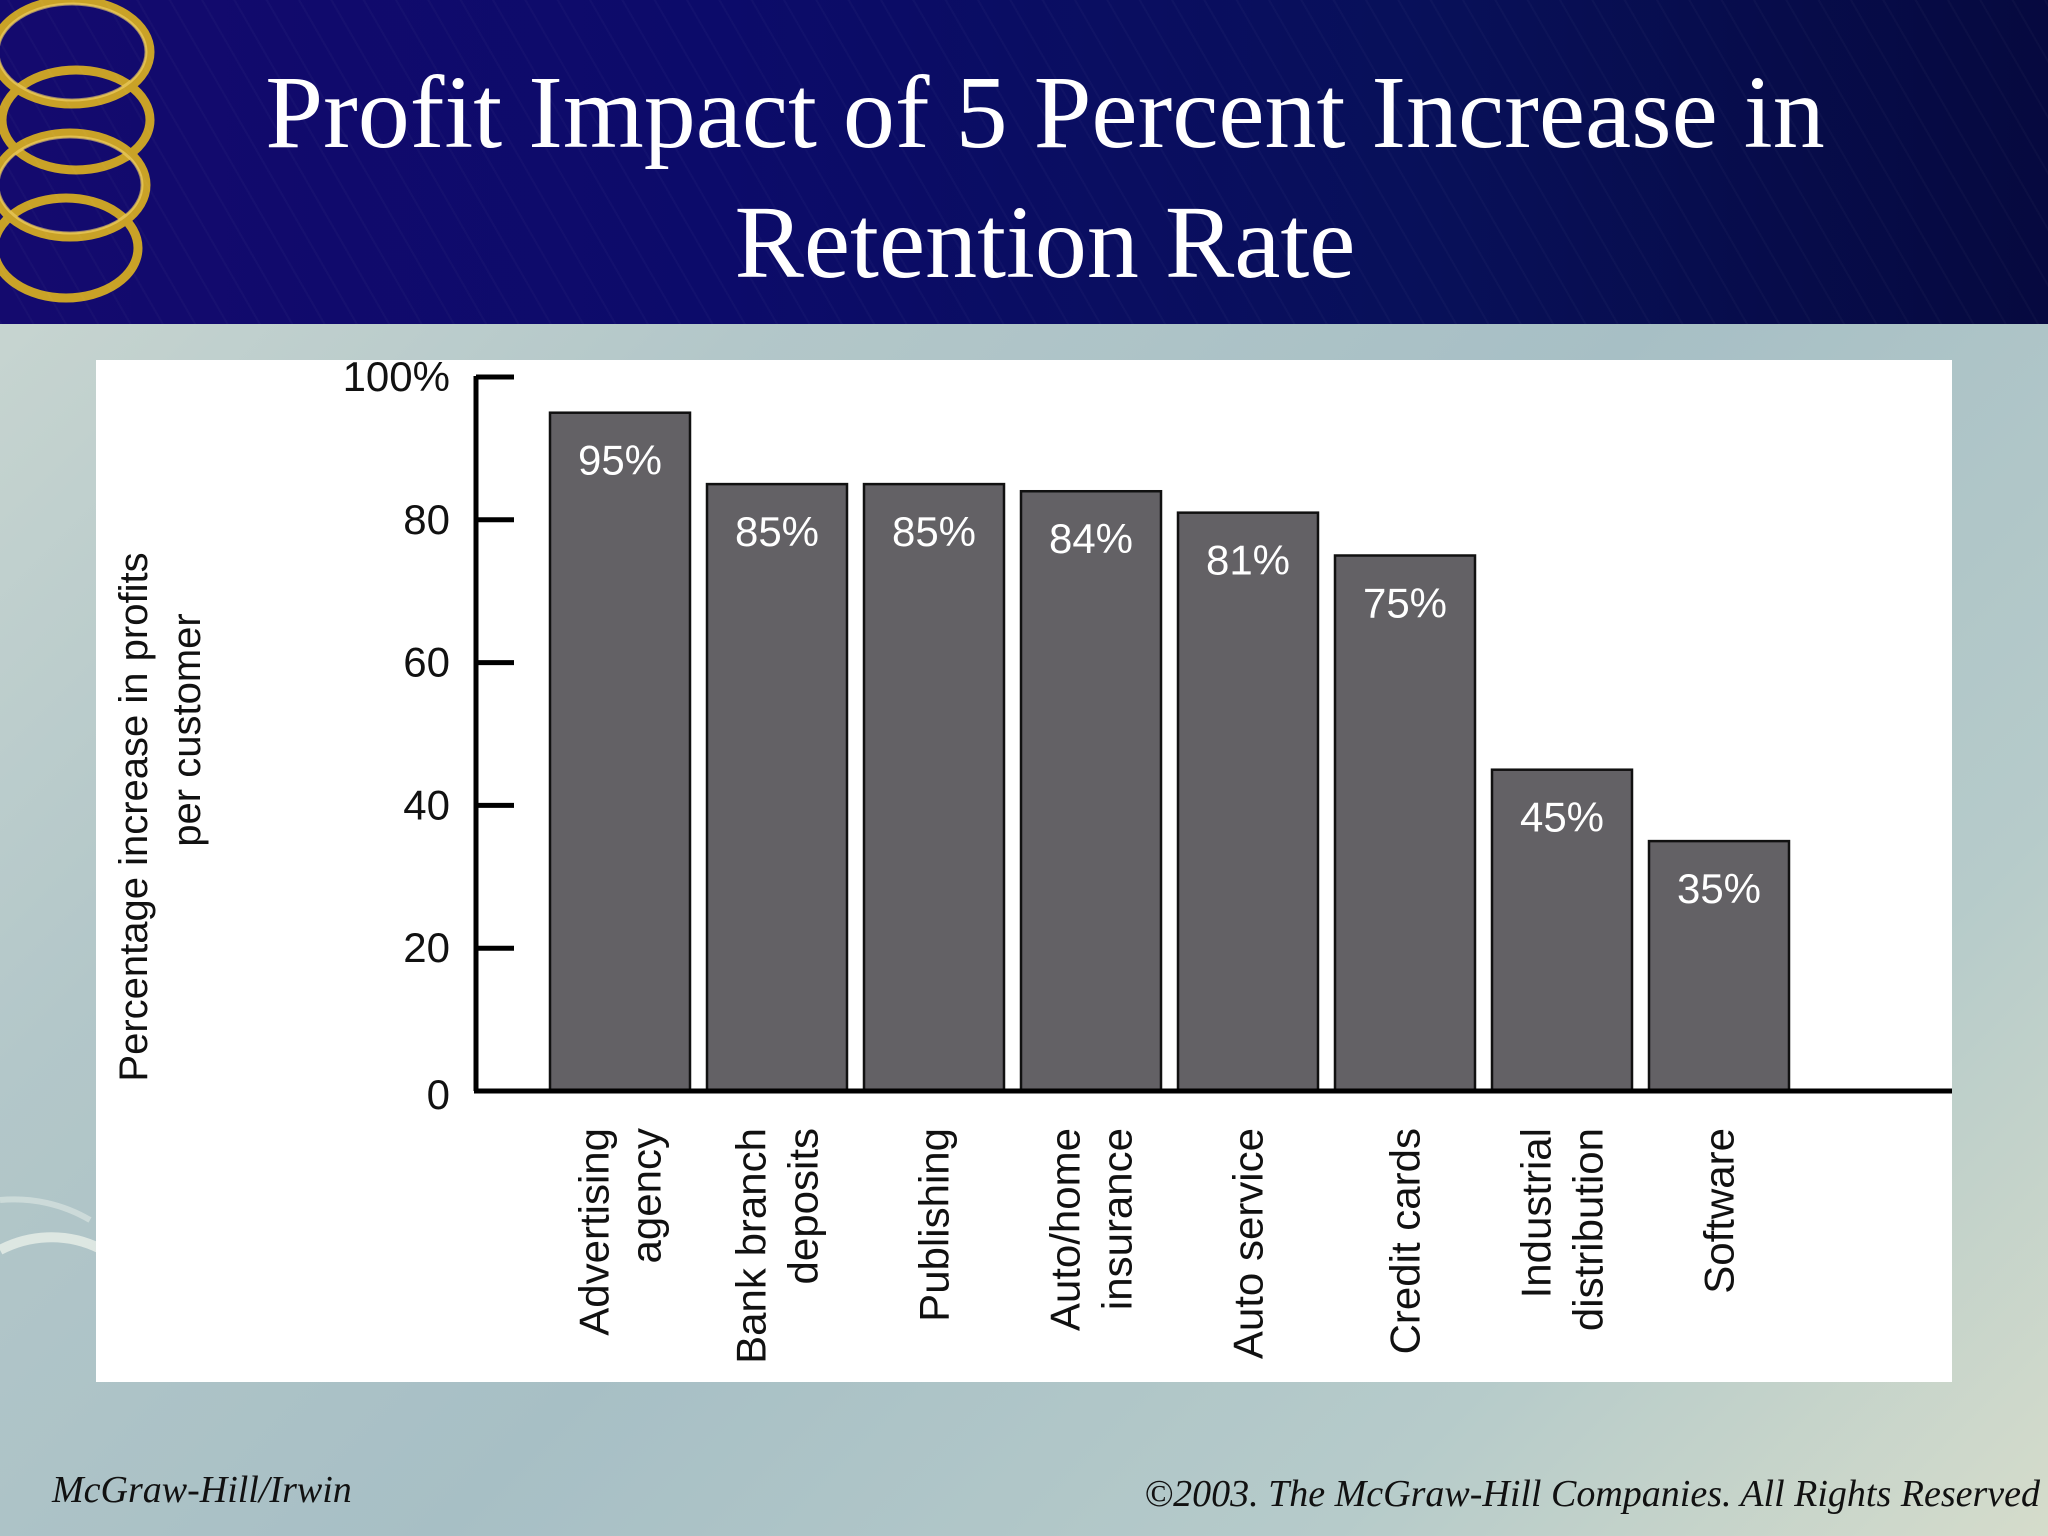  I want to click on bar-value-label-3: 85%, so click(934, 531).